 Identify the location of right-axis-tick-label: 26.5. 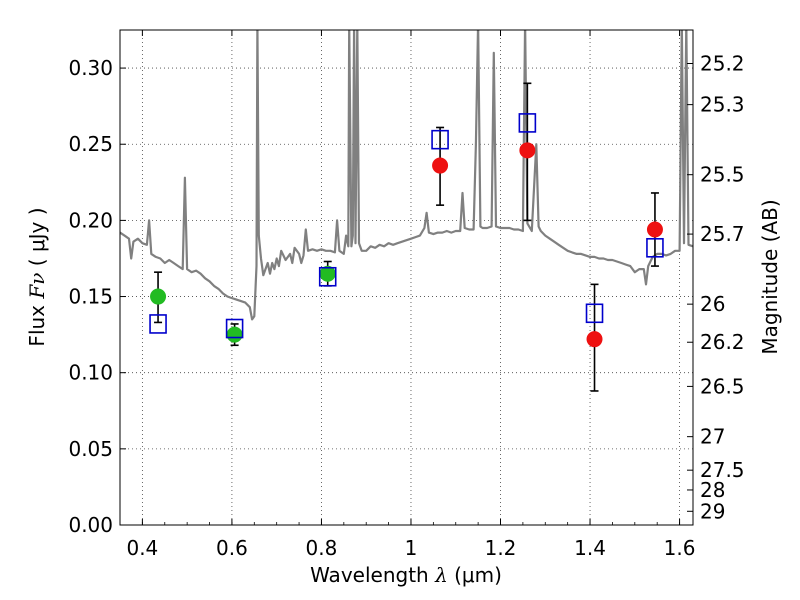
(722, 386).